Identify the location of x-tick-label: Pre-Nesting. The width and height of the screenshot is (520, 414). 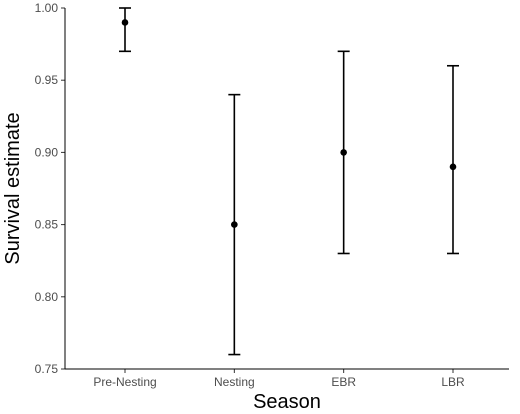
(124, 382).